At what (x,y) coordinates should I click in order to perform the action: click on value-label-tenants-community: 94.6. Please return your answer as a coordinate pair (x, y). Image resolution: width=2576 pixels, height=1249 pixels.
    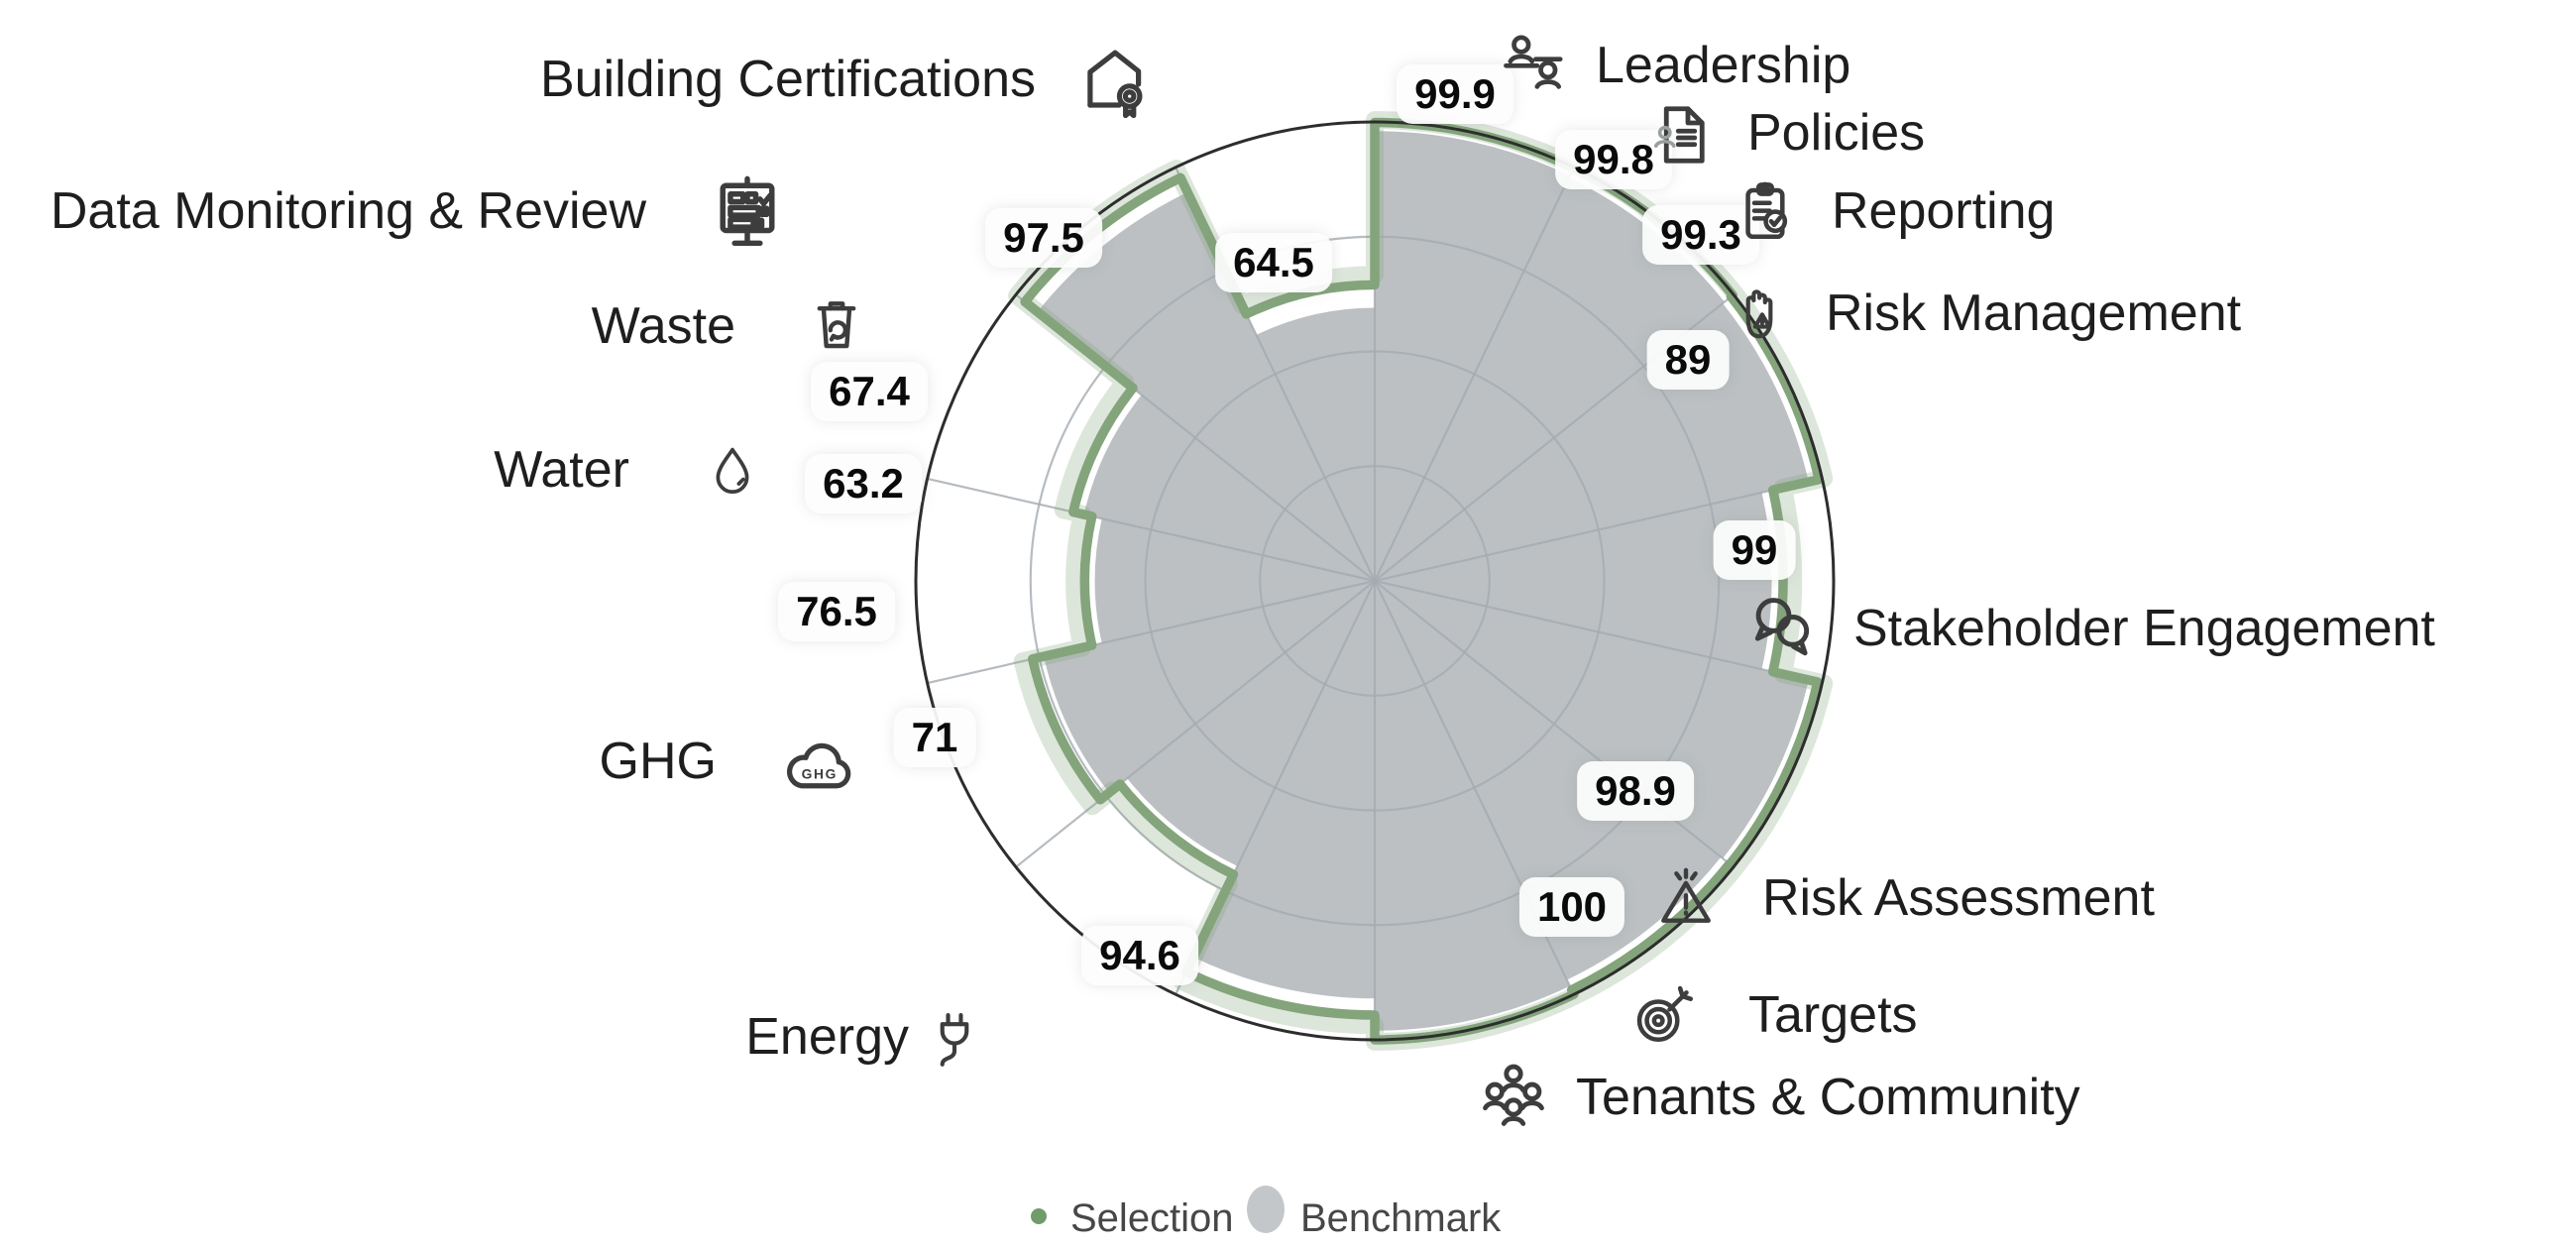
    Looking at the image, I should click on (1139, 956).